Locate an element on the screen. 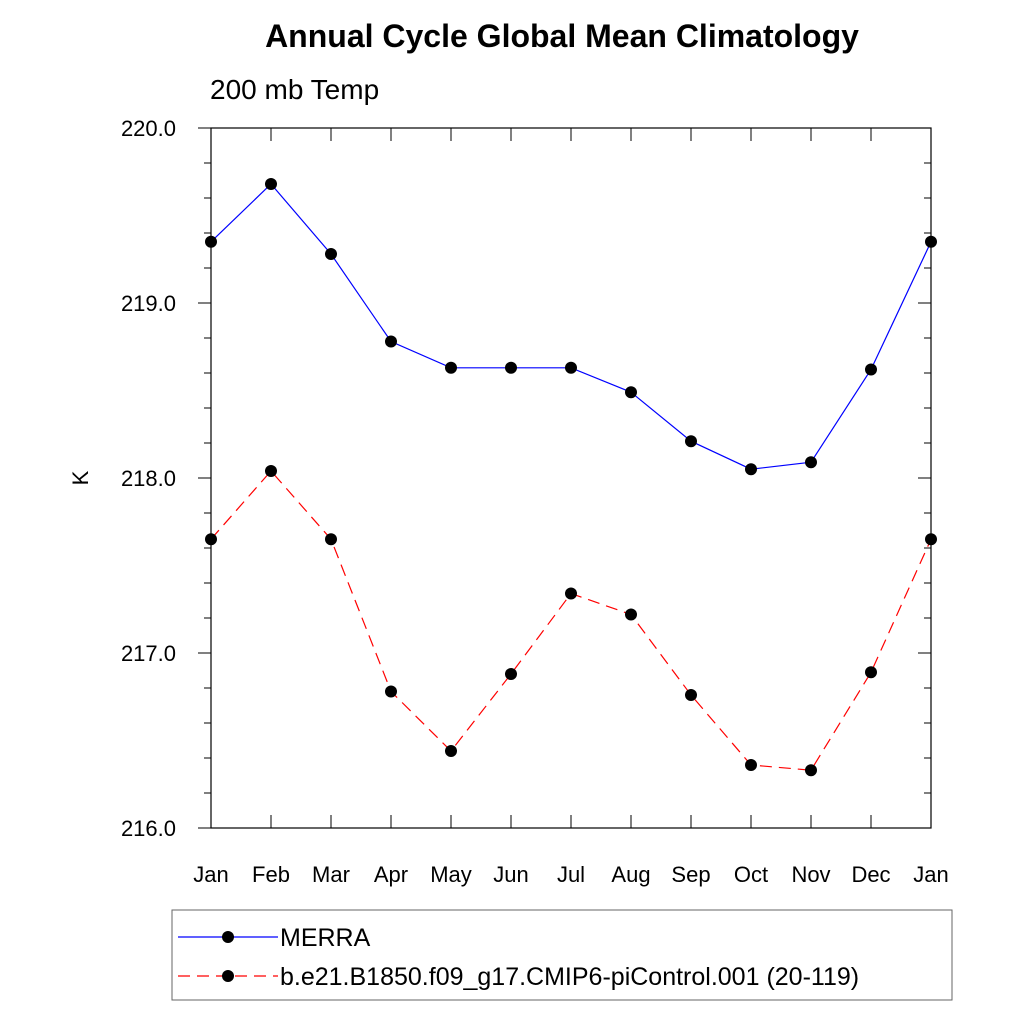  y-tick-label: 216.0 is located at coordinates (148, 828).